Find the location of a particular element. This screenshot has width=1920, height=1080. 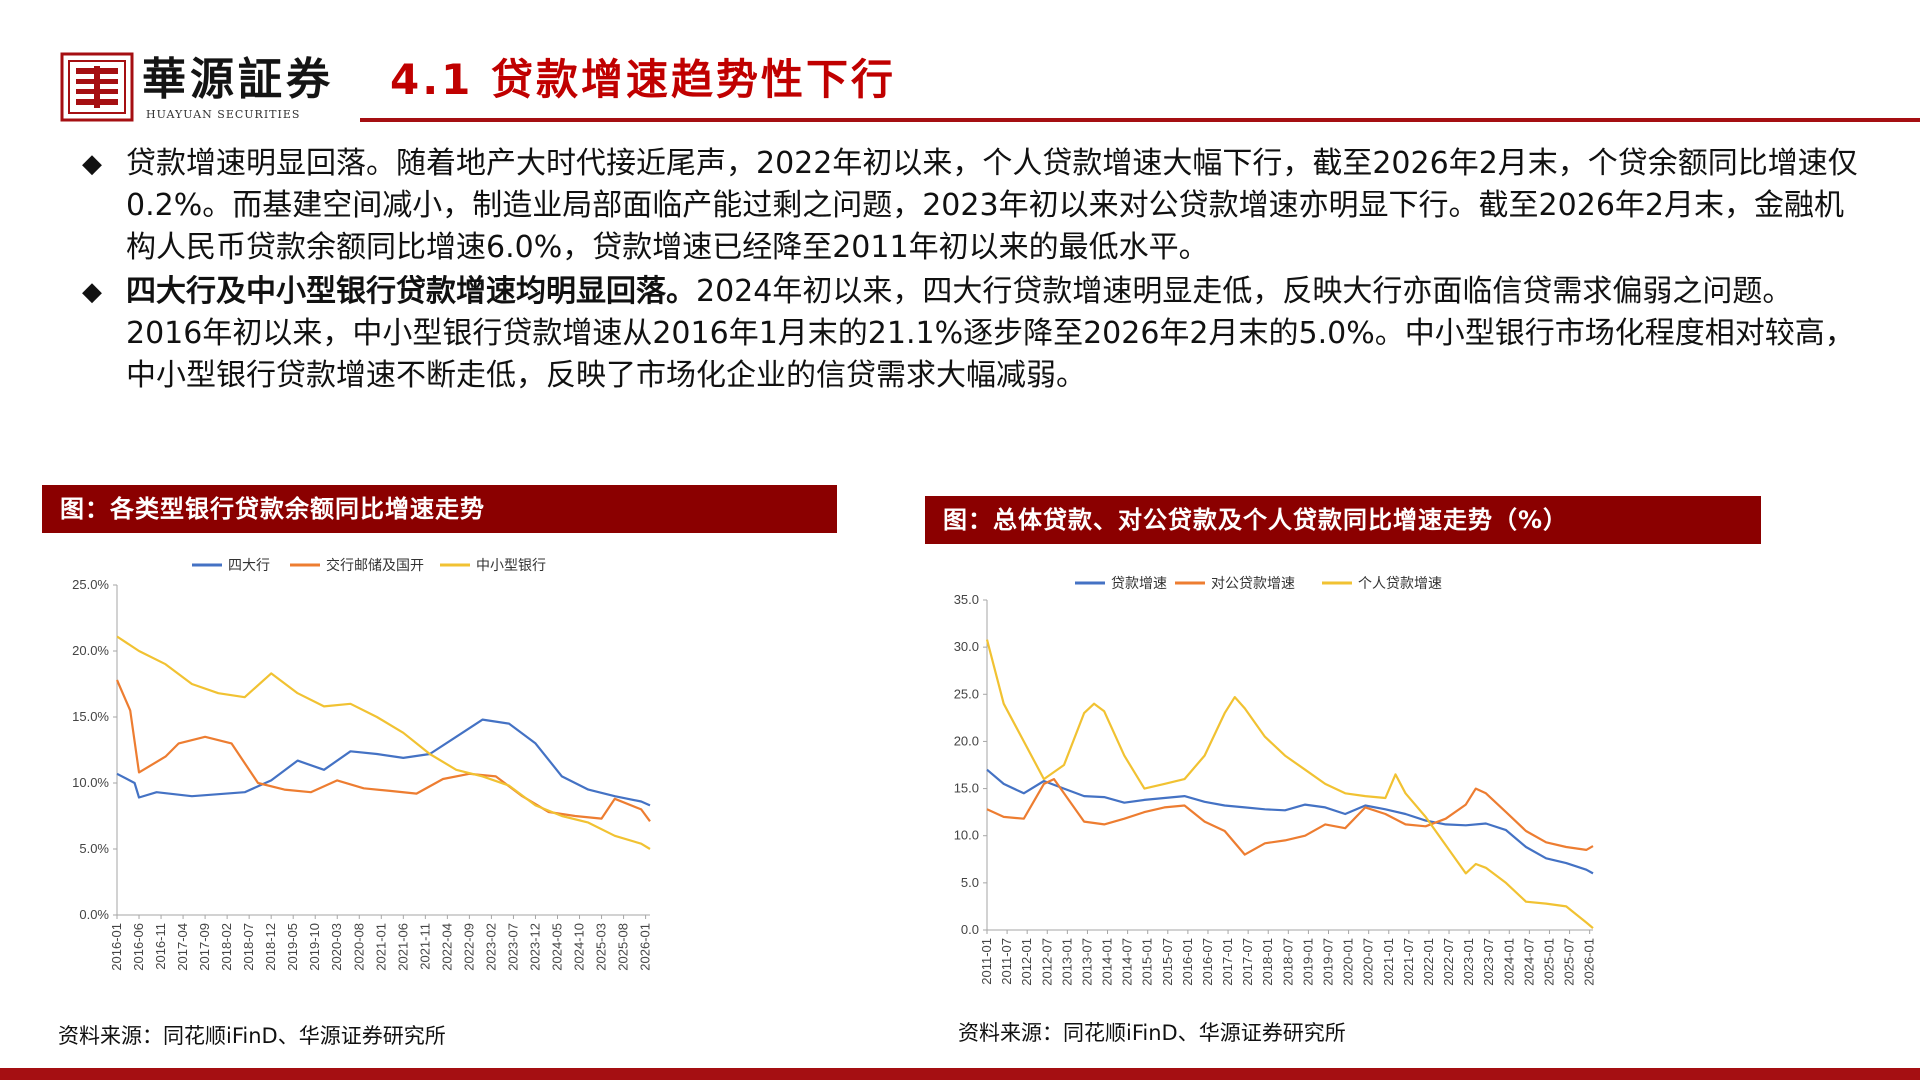

legend-label-3: 中小型银行 is located at coordinates (511, 566).